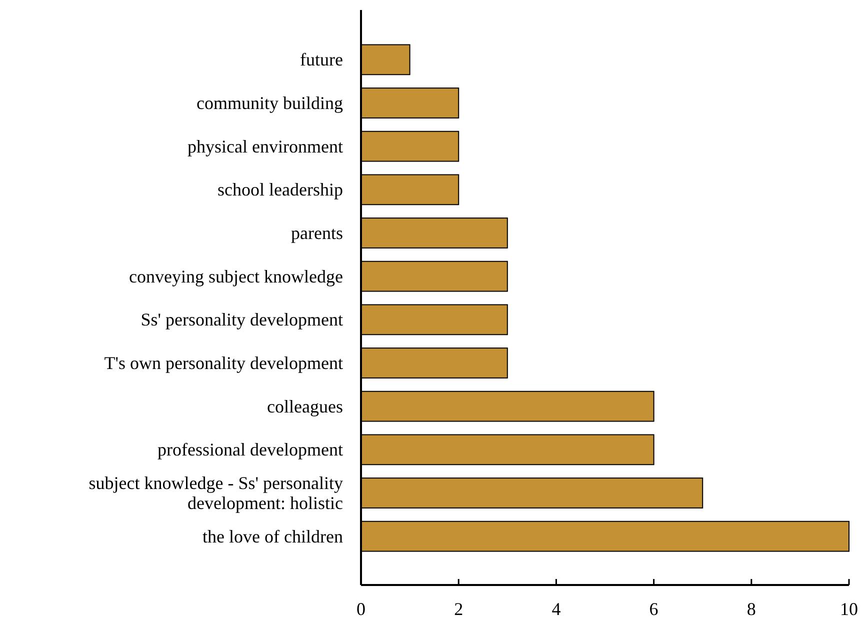 The width and height of the screenshot is (863, 621). Describe the element at coordinates (215, 493) in the screenshot. I see `y-tick-label: subject knowledge - Ss' personality development: holistic` at that location.